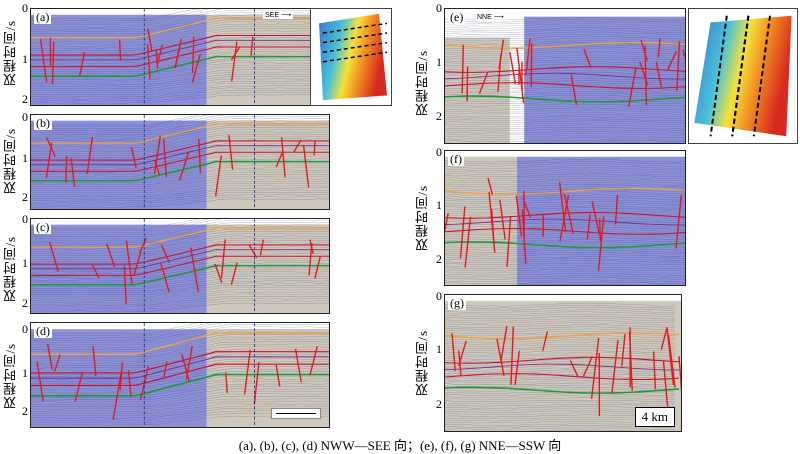  Describe the element at coordinates (296, 413) in the screenshot. I see `small-scale-bar-line` at that location.